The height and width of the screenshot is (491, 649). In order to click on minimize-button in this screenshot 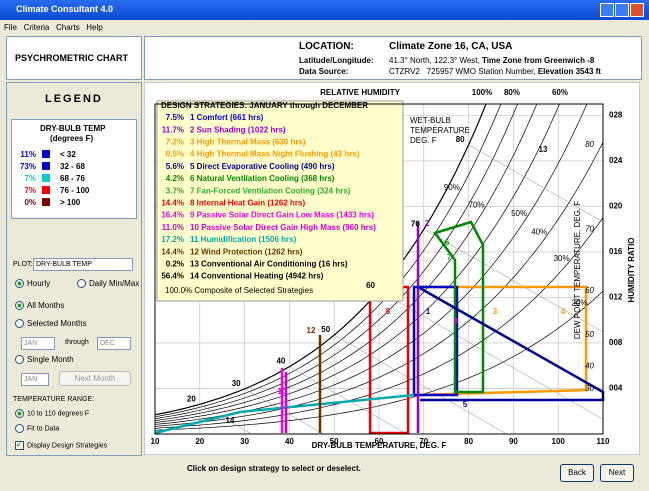, I will do `click(607, 10)`.